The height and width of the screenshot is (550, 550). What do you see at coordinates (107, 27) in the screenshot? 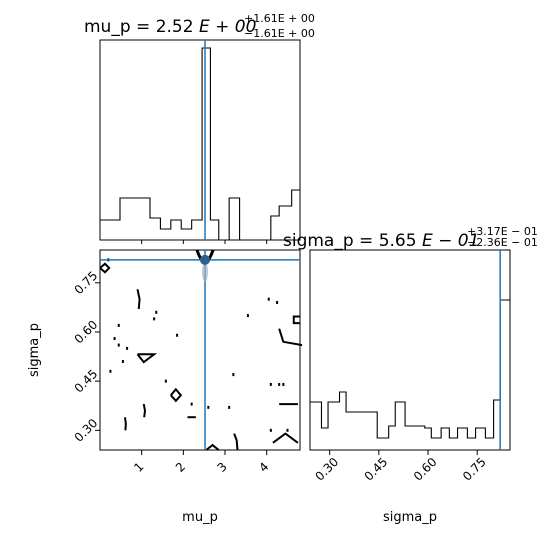
I see `mu-p-title-param: mu_p` at bounding box center [107, 27].